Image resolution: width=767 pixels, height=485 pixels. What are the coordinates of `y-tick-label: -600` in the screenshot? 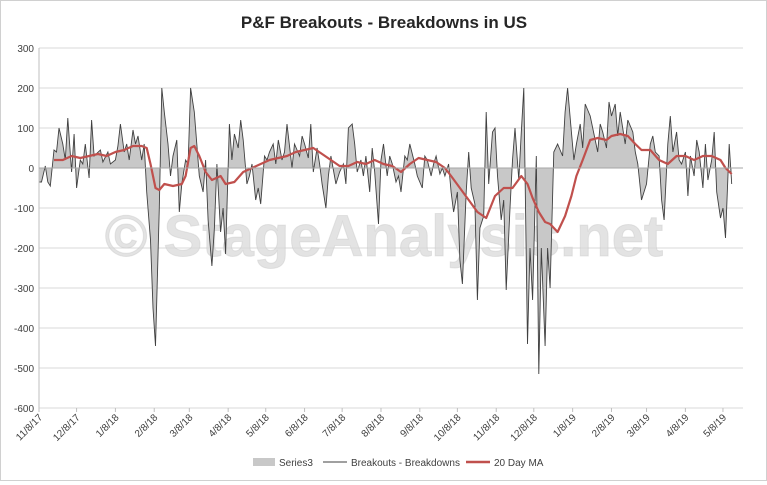 It's located at (24, 409).